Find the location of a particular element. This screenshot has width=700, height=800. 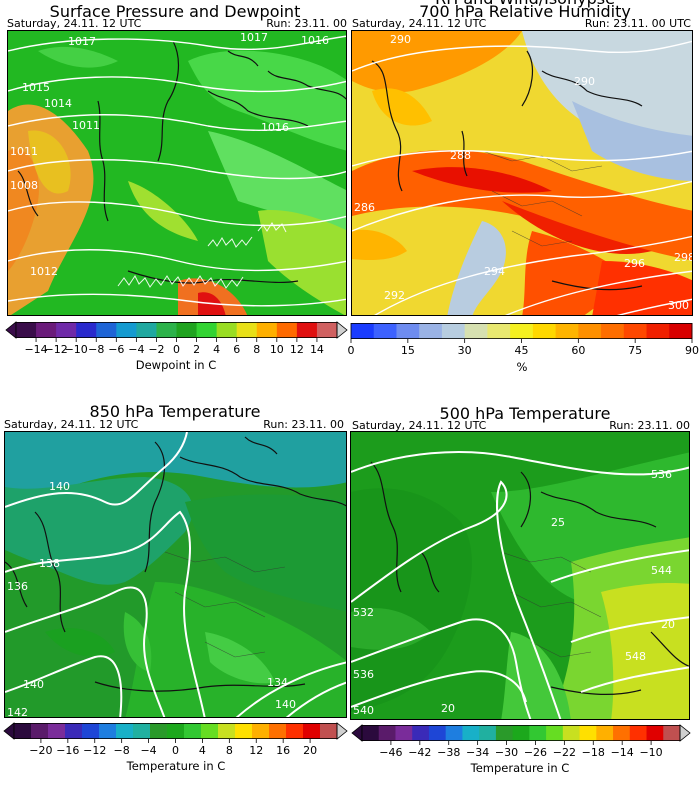

colorbar-tick-label: 10 is located at coordinates (276, 349).